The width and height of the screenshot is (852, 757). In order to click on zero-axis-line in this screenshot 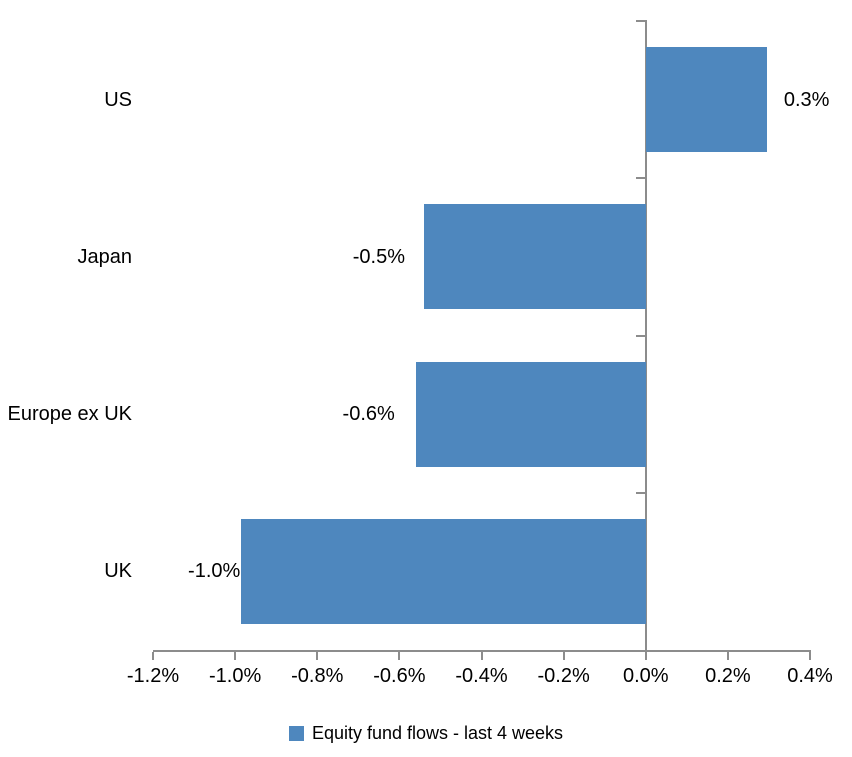, I will do `click(645, 336)`.